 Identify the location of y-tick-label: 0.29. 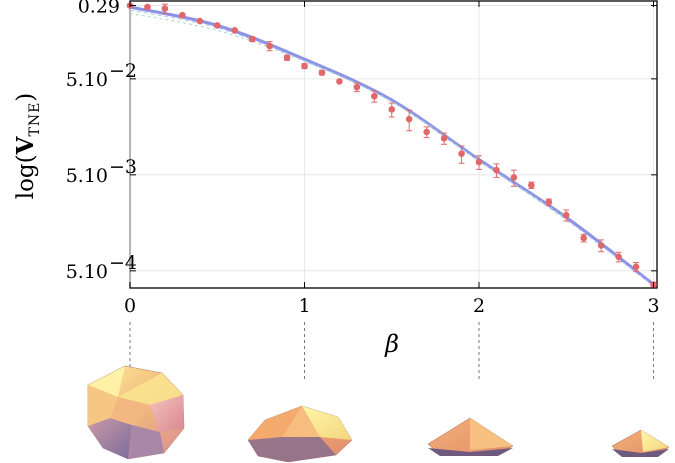
(99, 9).